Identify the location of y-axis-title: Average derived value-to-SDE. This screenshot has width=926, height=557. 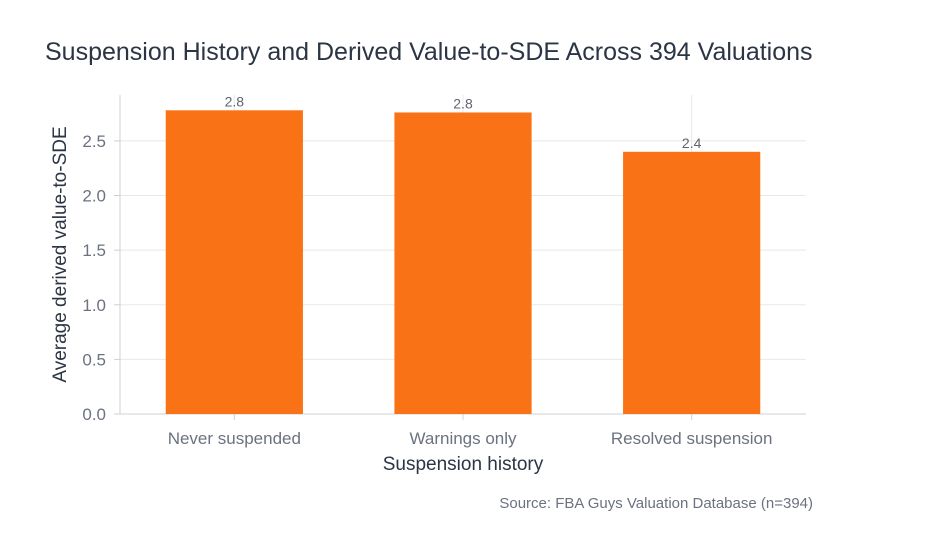
(60, 254).